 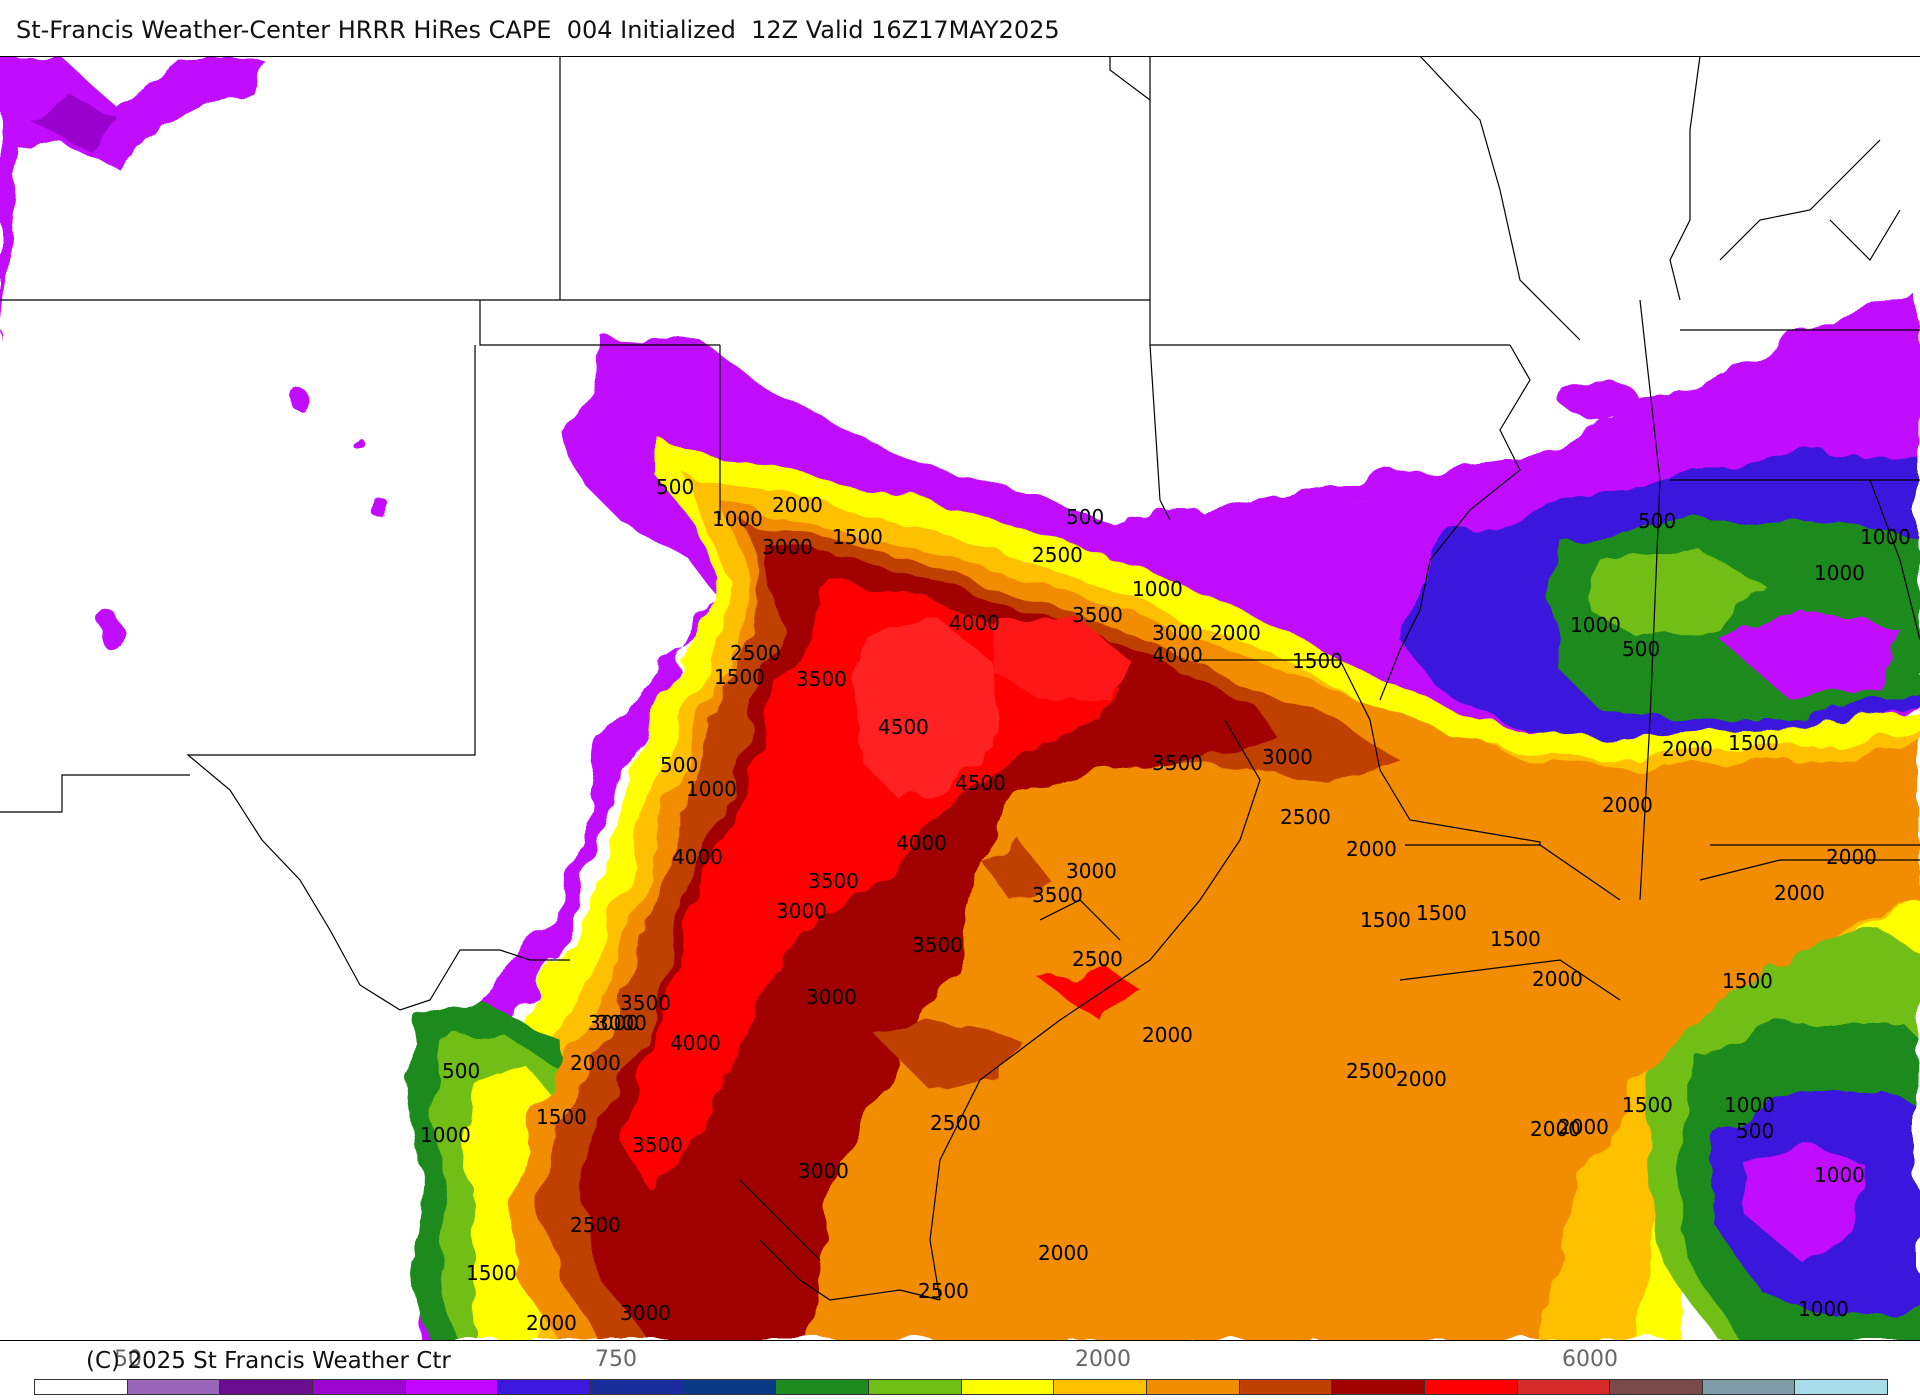 What do you see at coordinates (616, 1359) in the screenshot?
I see `colorbar-tick-label: 750` at bounding box center [616, 1359].